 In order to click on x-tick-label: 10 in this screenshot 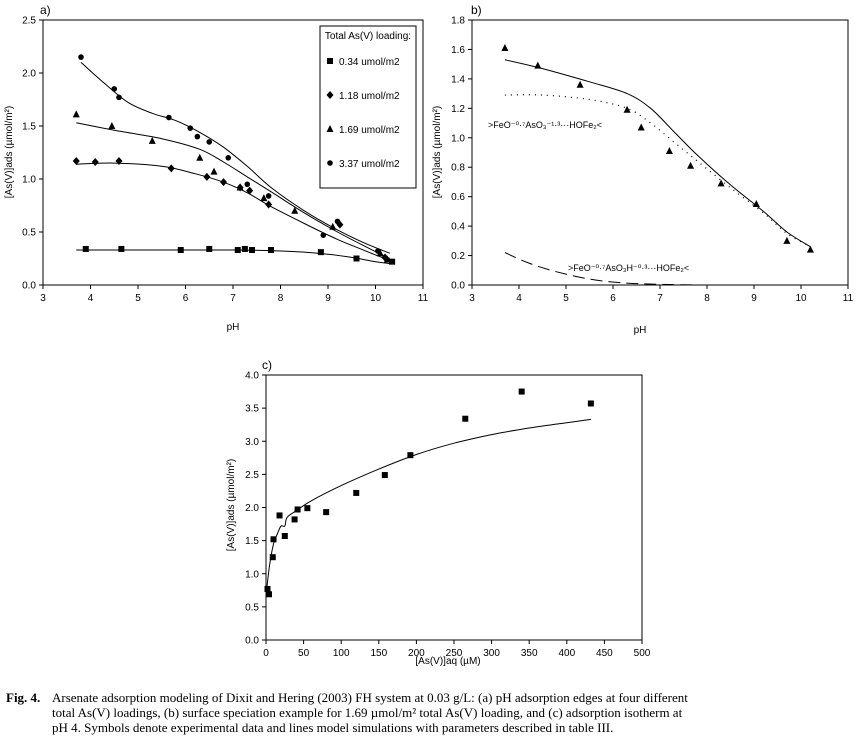, I will do `click(801, 298)`.